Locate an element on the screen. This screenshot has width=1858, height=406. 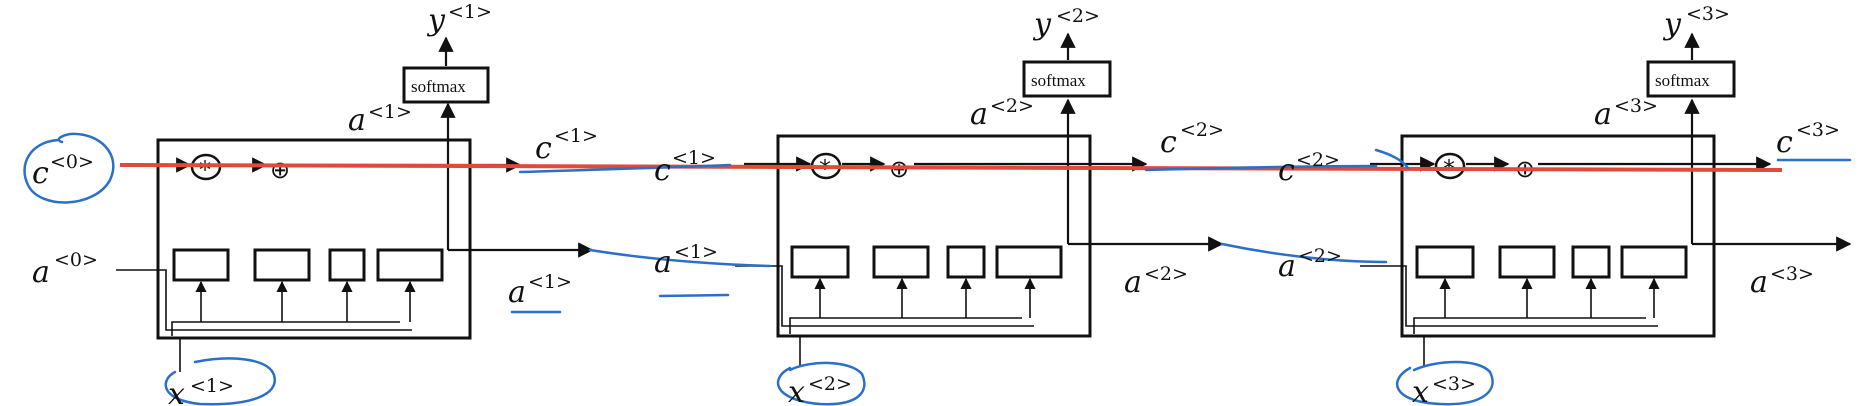
cell-1-gate-forget is located at coordinates (201, 265).